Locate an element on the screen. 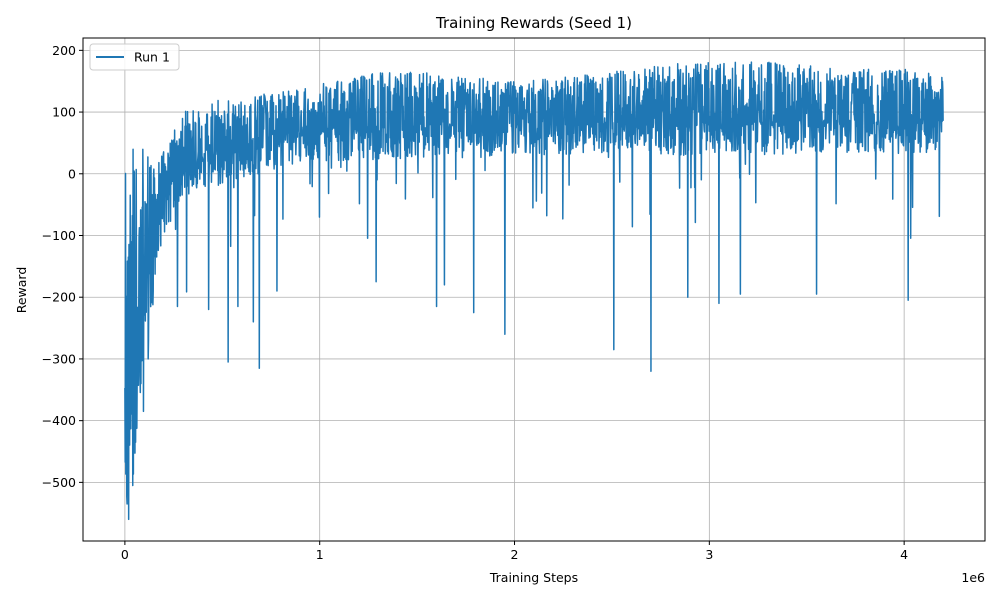  x-tick-label: 3 is located at coordinates (709, 554).